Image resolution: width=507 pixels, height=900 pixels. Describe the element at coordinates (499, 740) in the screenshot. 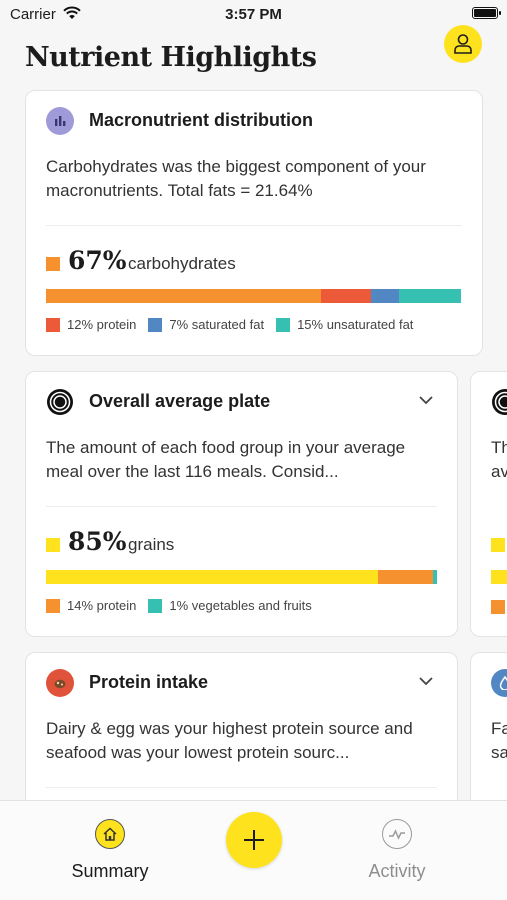

I see `card-description: Fa sa` at that location.